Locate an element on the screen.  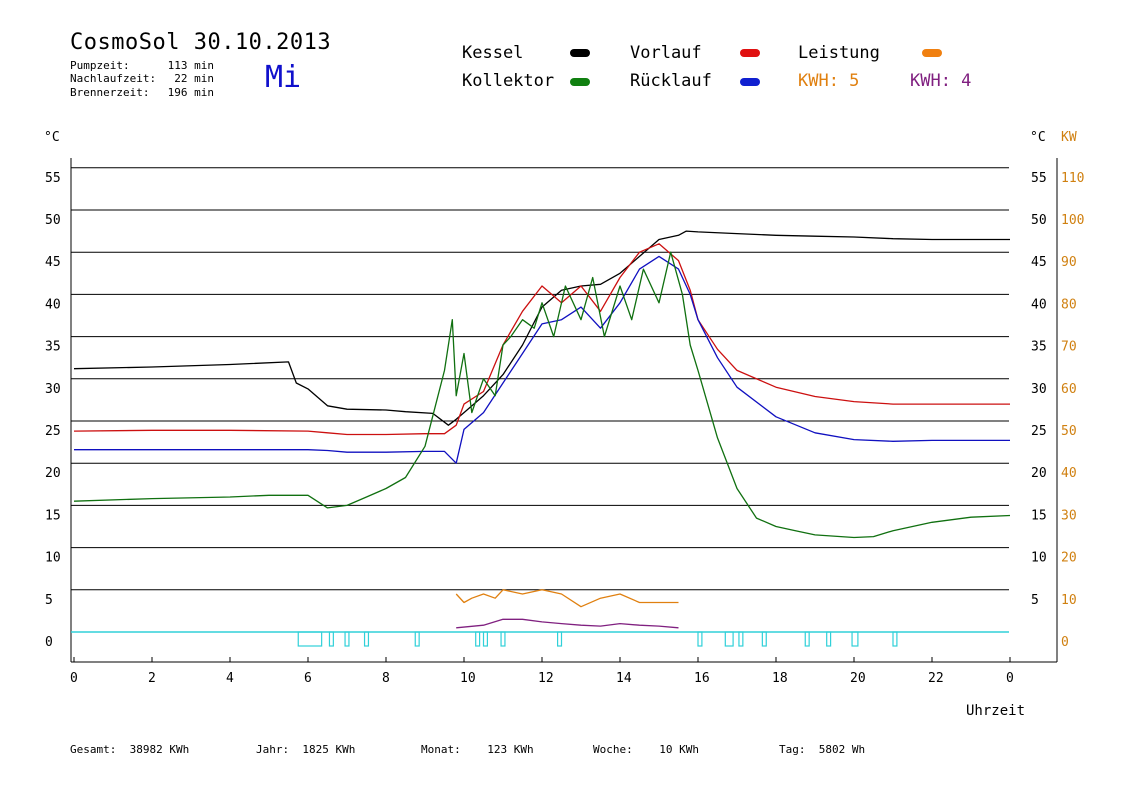
y-tick-label-right-kw: 60 is located at coordinates (1069, 389).